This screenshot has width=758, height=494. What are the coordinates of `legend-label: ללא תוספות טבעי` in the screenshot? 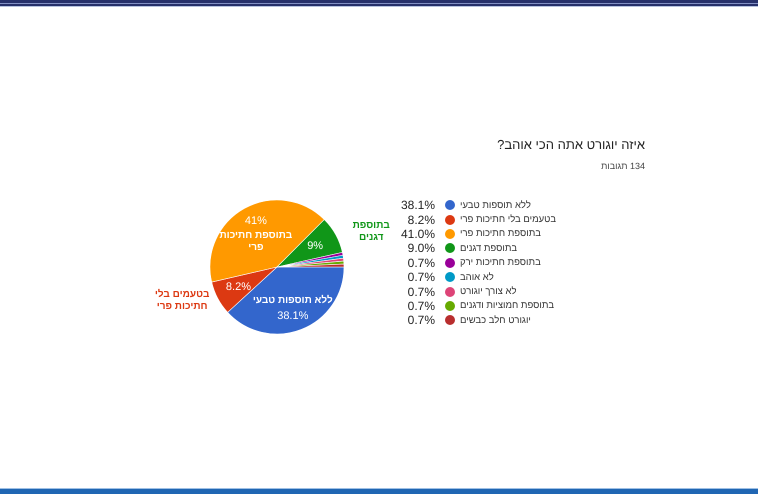 It's located at (495, 205).